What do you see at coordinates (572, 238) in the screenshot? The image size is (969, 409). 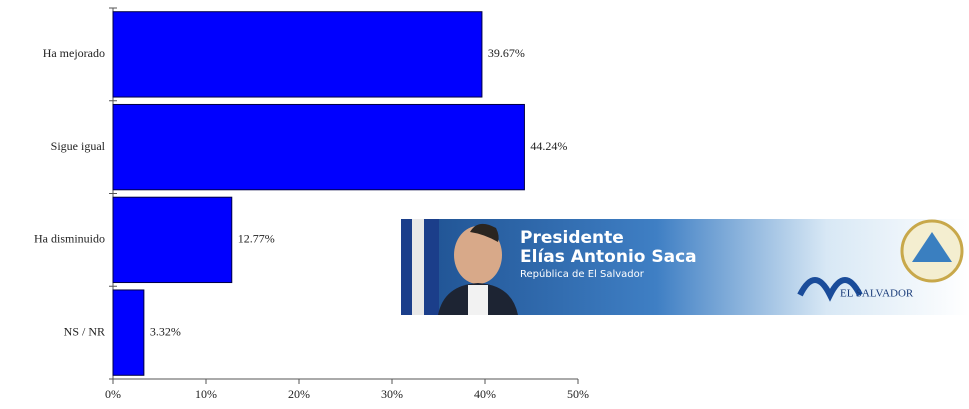 I see `banner-line1: Presidente` at bounding box center [572, 238].